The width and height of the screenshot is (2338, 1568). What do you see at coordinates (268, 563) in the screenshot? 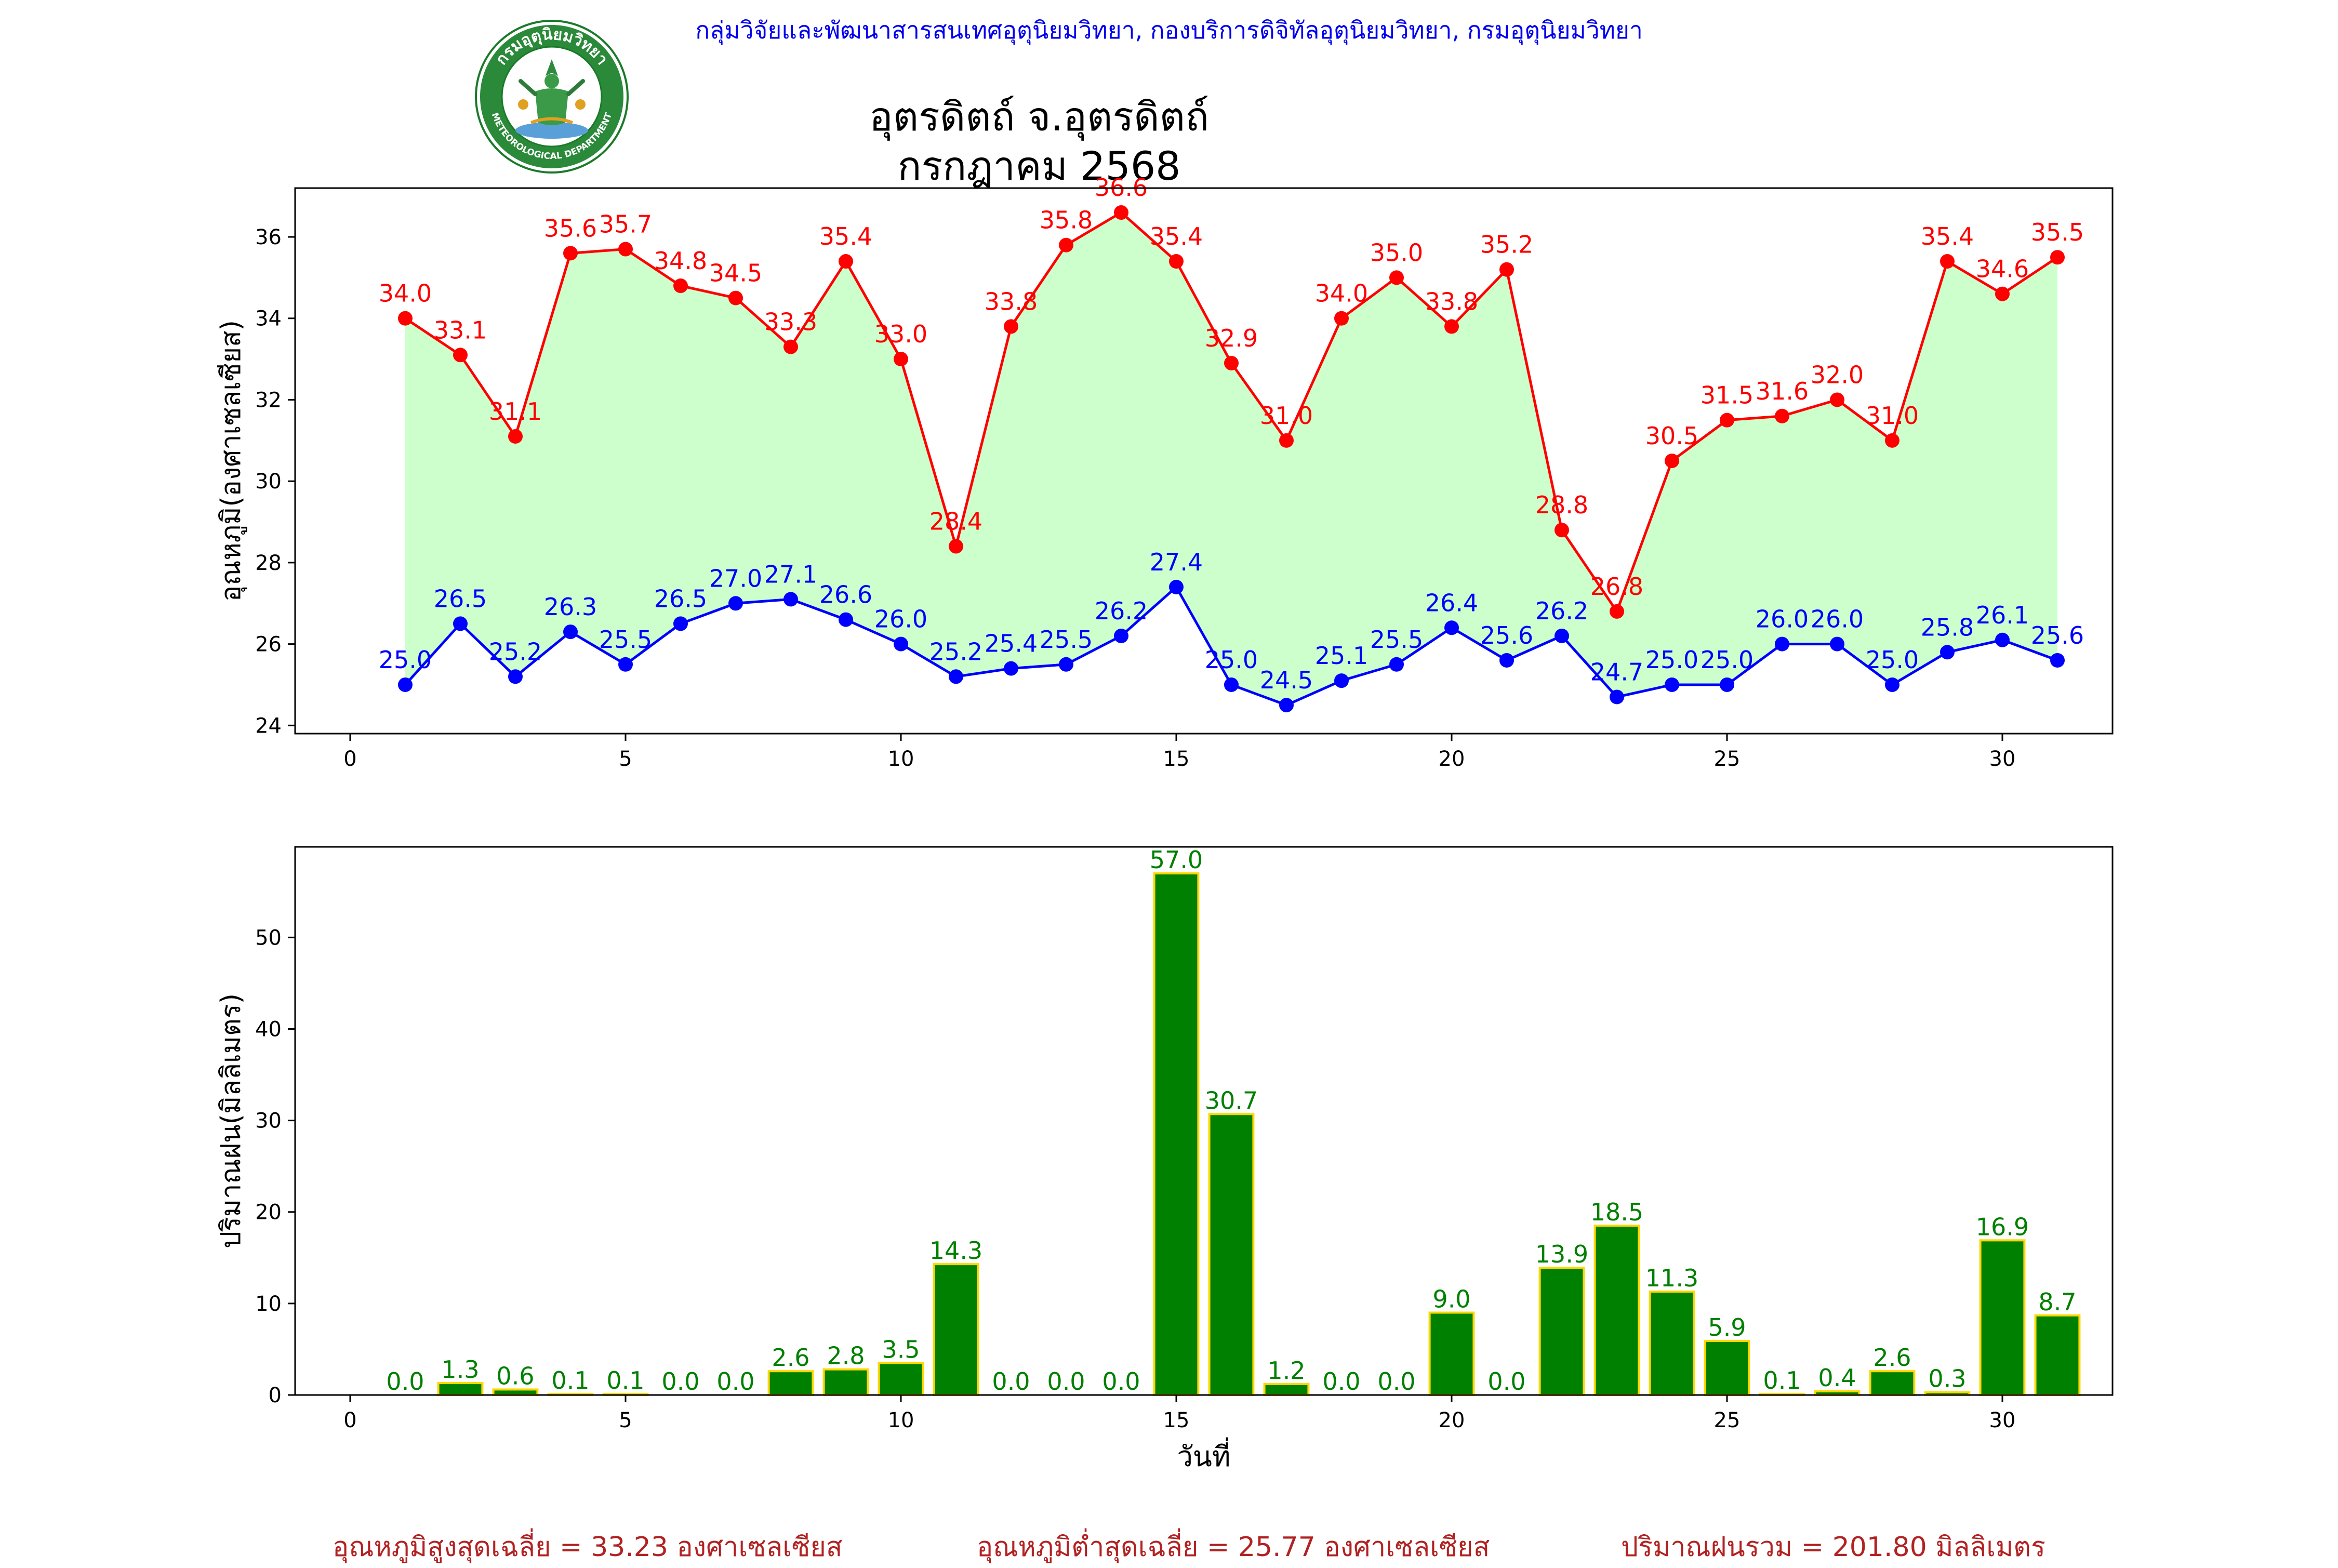
I see `y-tick-label: 28` at bounding box center [268, 563].